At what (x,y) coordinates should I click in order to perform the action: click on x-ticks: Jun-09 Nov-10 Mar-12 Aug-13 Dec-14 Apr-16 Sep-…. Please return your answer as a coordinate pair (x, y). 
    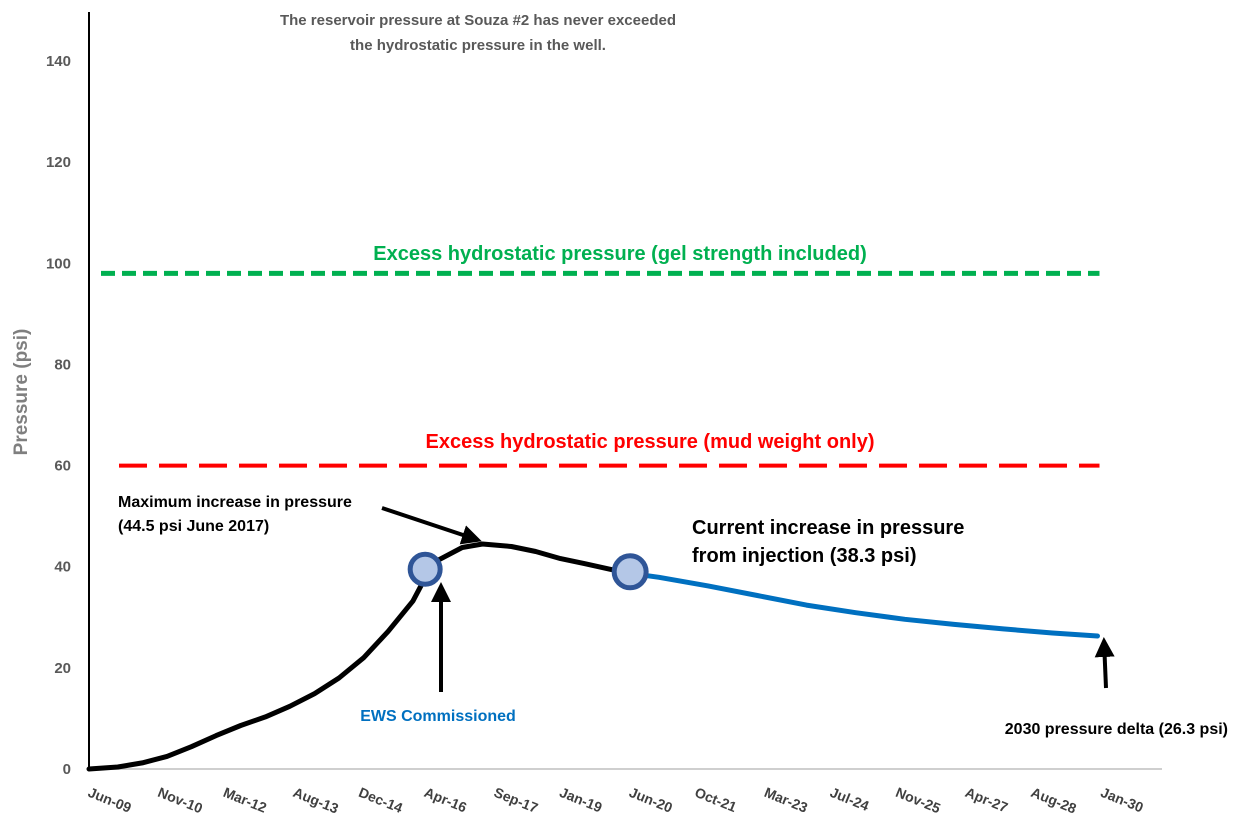
    Looking at the image, I should click on (616, 800).